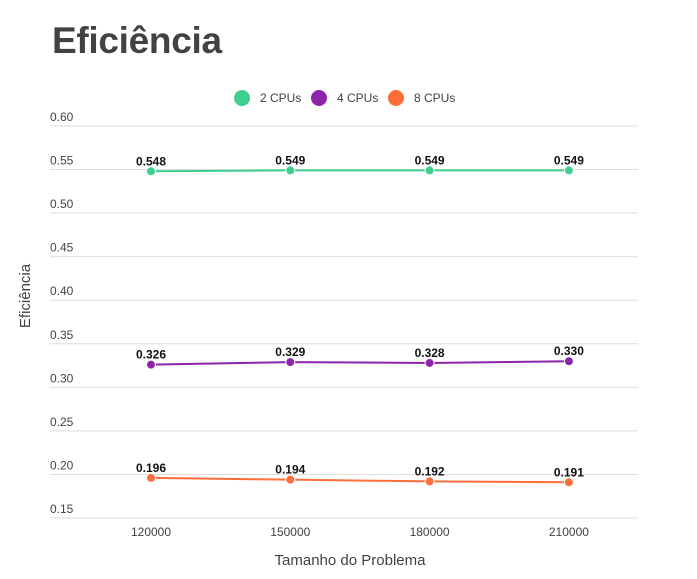 This screenshot has width=697, height=579. What do you see at coordinates (151, 468) in the screenshot?
I see `data-label: 0.196` at bounding box center [151, 468].